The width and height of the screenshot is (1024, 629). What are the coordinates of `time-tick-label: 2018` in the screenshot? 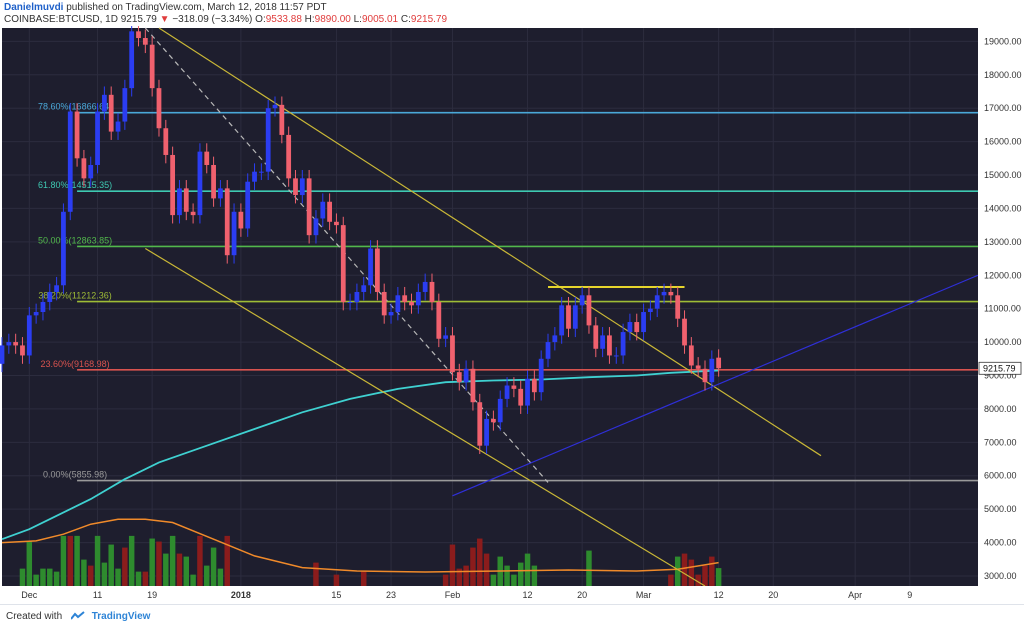 It's located at (241, 595).